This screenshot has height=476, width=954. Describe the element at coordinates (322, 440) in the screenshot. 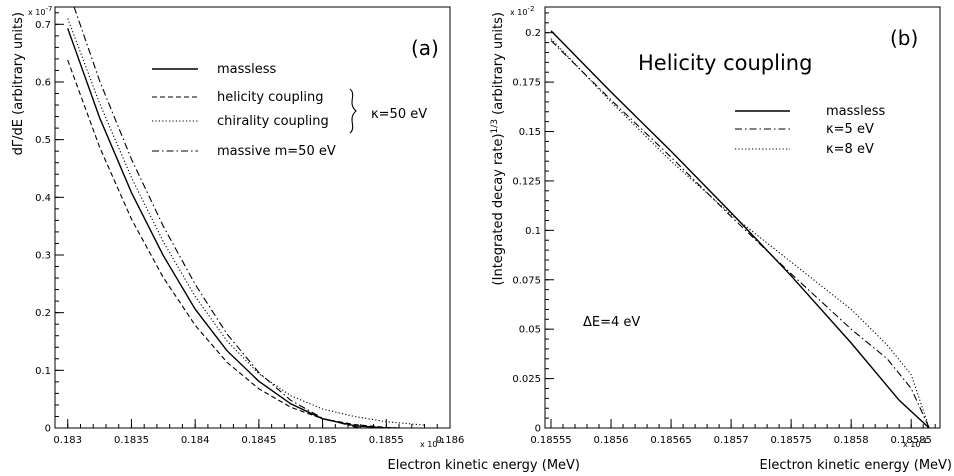

I see `x-tick-label: 0.185` at that location.